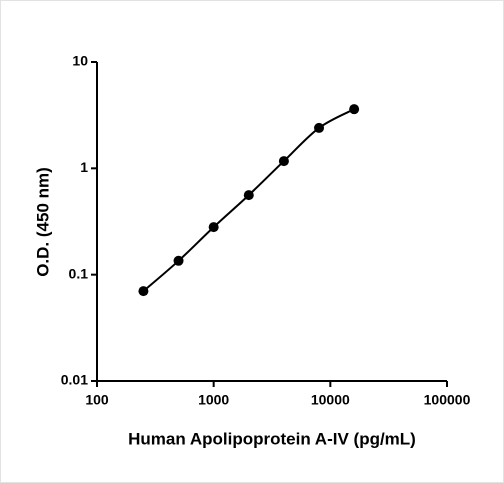 This screenshot has width=504, height=483. I want to click on y-tick-label: 0.01, so click(74, 380).